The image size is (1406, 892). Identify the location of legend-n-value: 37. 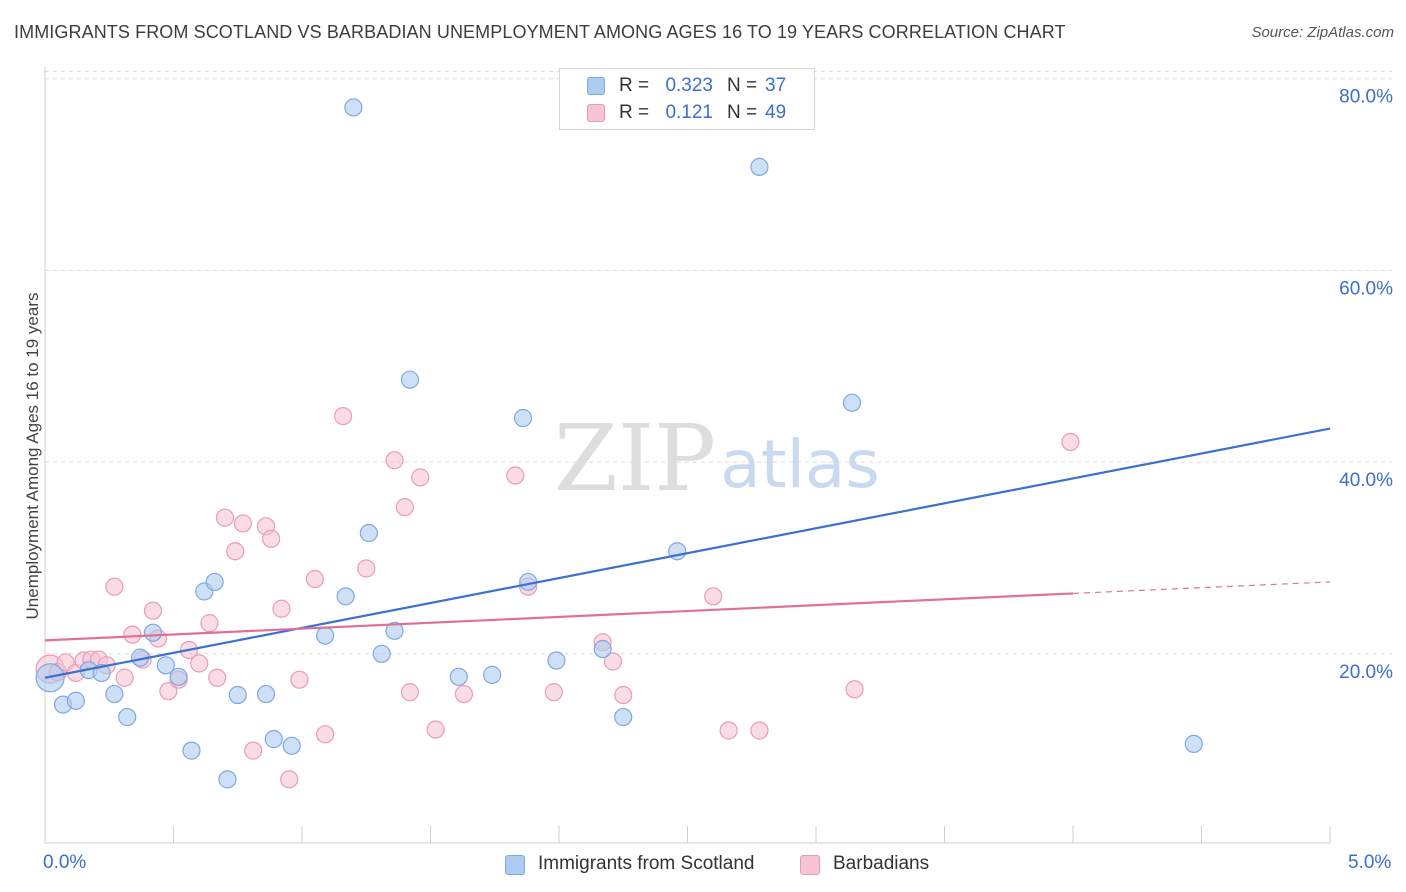
(776, 85).